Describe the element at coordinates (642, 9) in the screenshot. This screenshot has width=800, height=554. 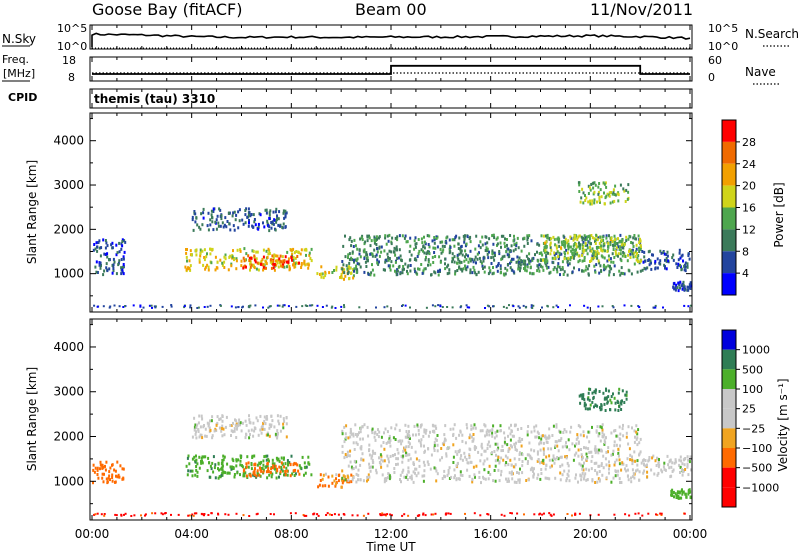
I see `date-title: 11/Nov/2011` at that location.